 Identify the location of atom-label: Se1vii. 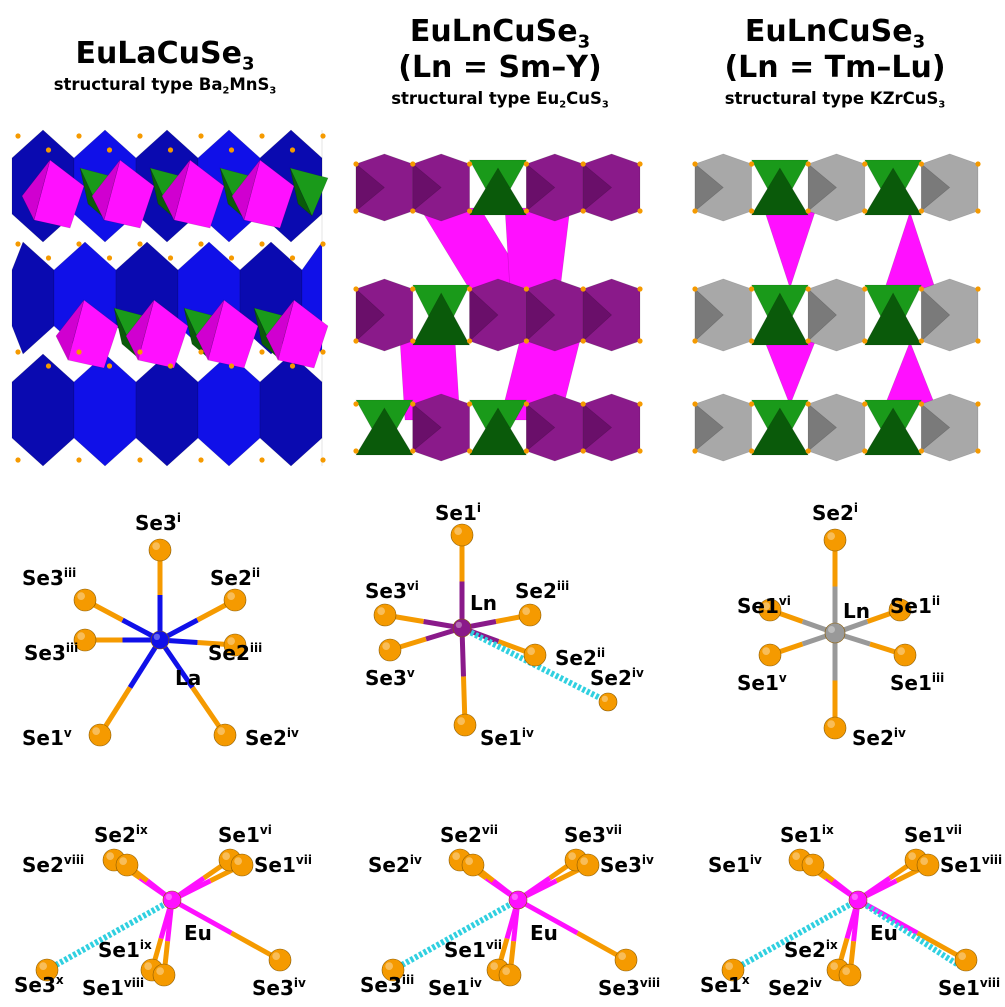
(283, 865).